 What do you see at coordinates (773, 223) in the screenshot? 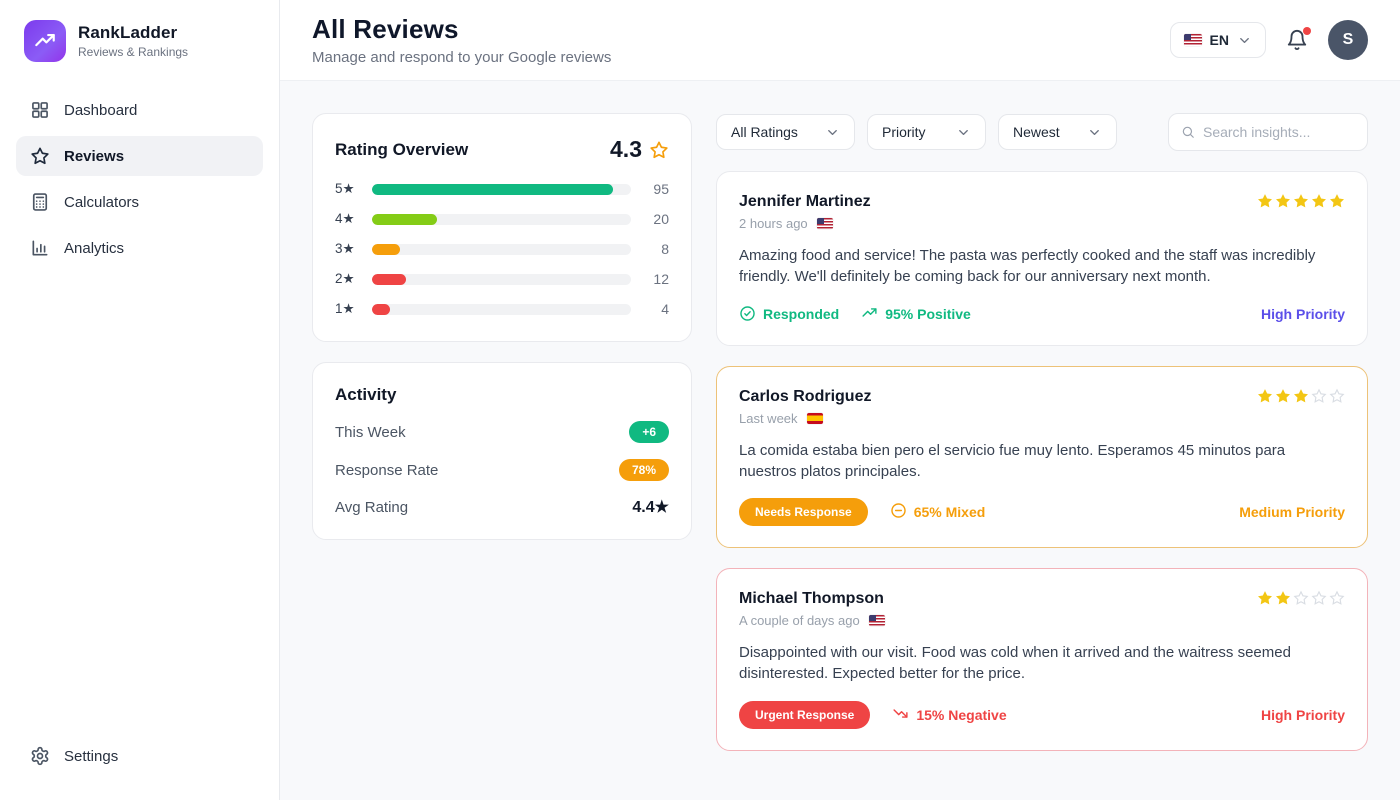
I see `review-timestamp: 2 hours ago` at bounding box center [773, 223].